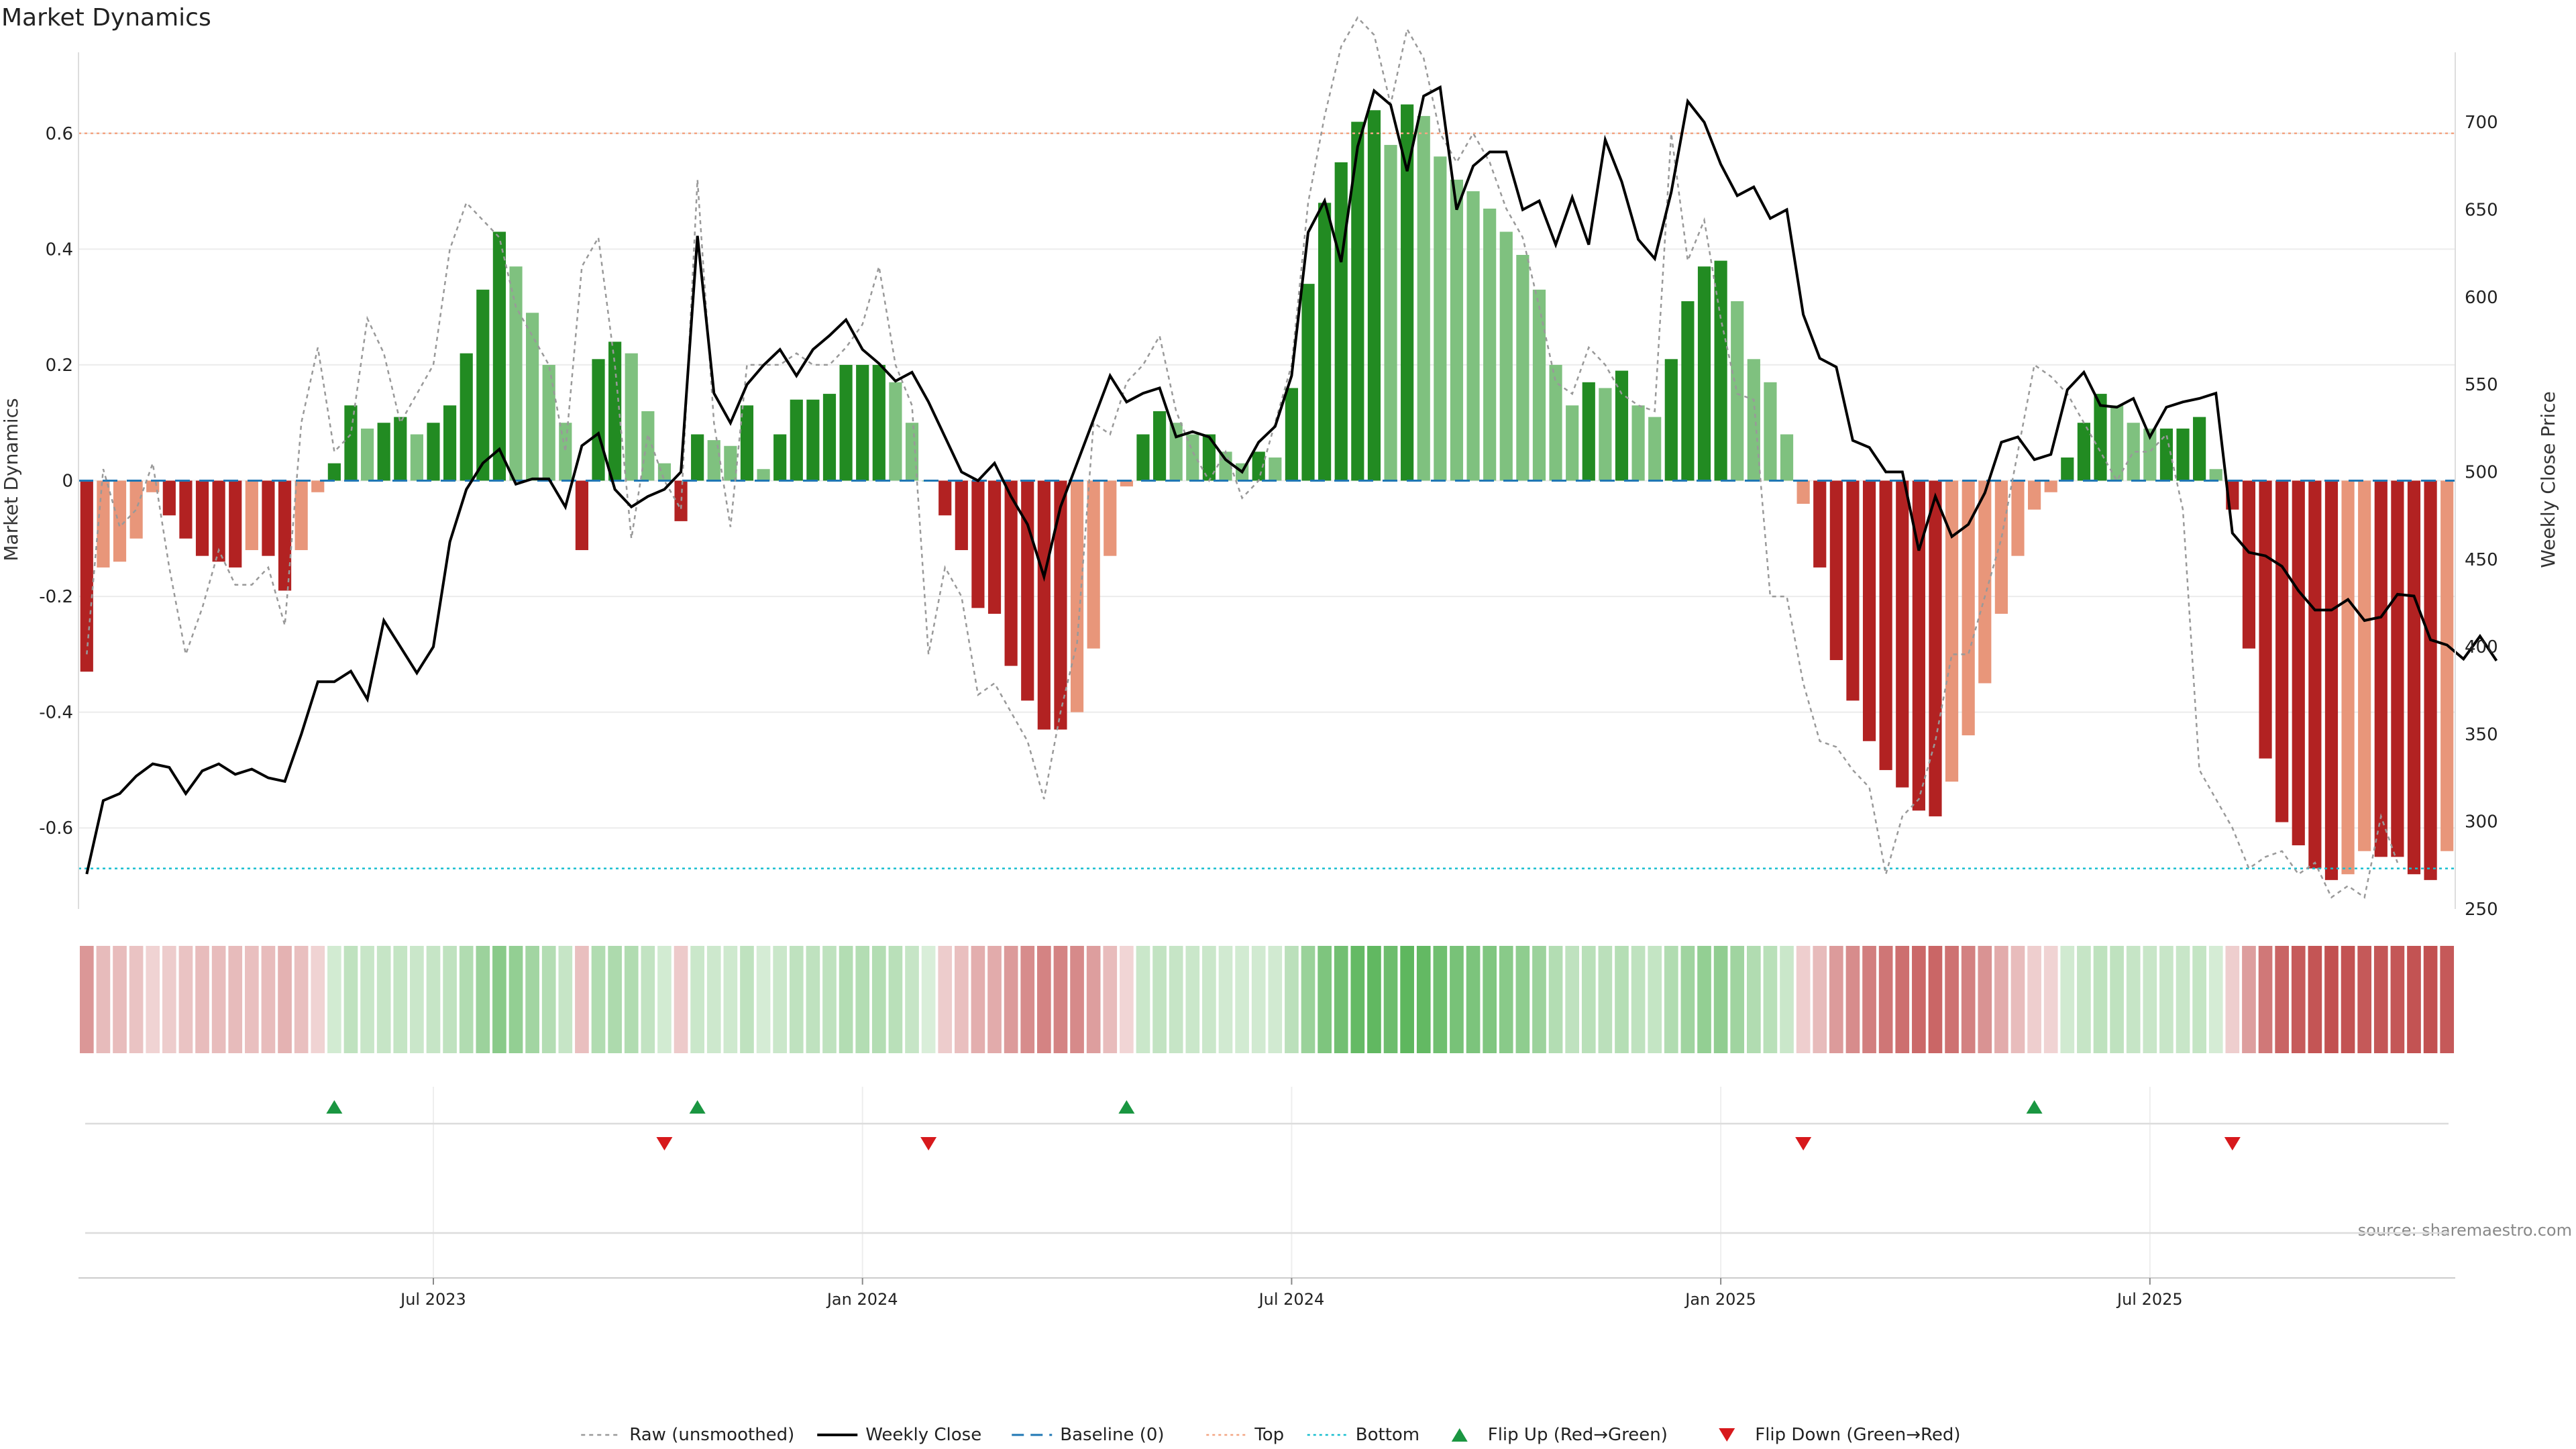  What do you see at coordinates (432, 1299) in the screenshot?
I see `x-tick-label: Jul 2023` at bounding box center [432, 1299].